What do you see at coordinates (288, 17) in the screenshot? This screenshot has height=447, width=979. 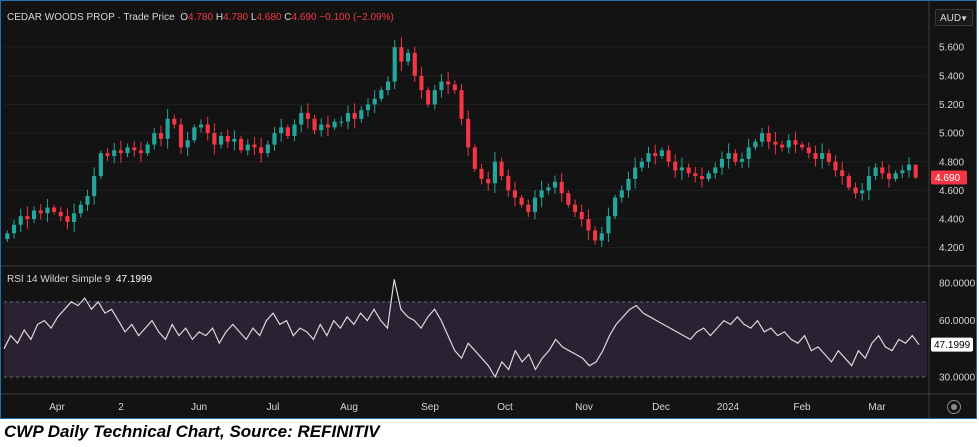 I see `close-label: C` at bounding box center [288, 17].